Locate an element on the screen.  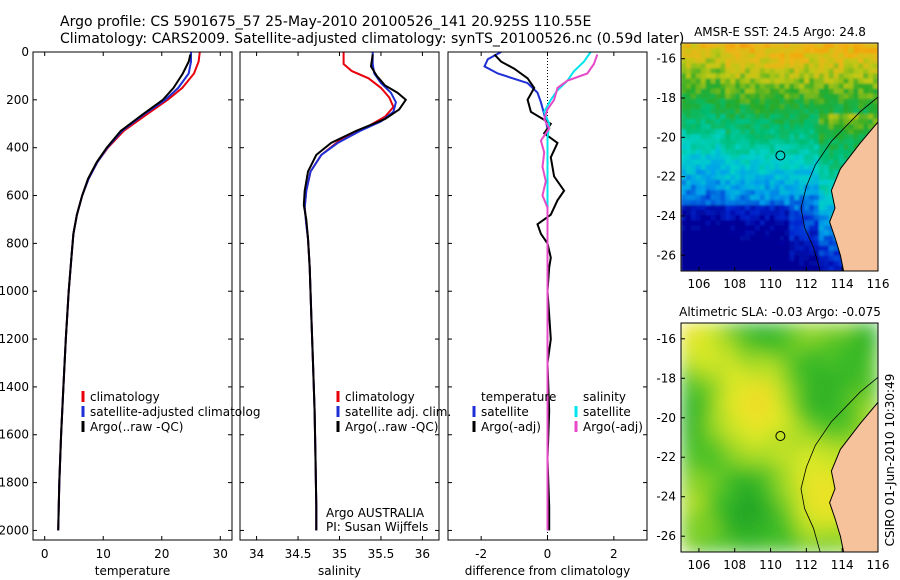
y-tick-label: -20 is located at coordinates (666, 418).